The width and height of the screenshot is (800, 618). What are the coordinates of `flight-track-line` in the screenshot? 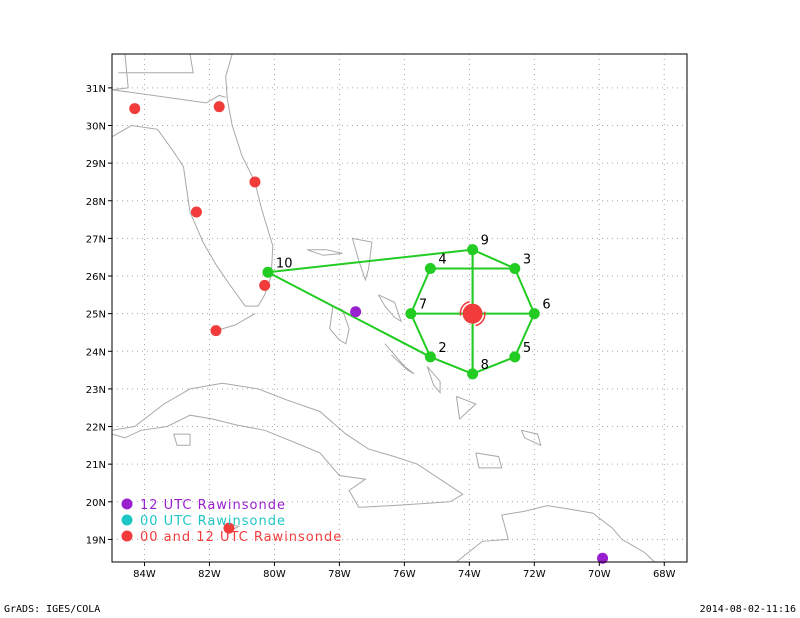 It's located at (401, 312).